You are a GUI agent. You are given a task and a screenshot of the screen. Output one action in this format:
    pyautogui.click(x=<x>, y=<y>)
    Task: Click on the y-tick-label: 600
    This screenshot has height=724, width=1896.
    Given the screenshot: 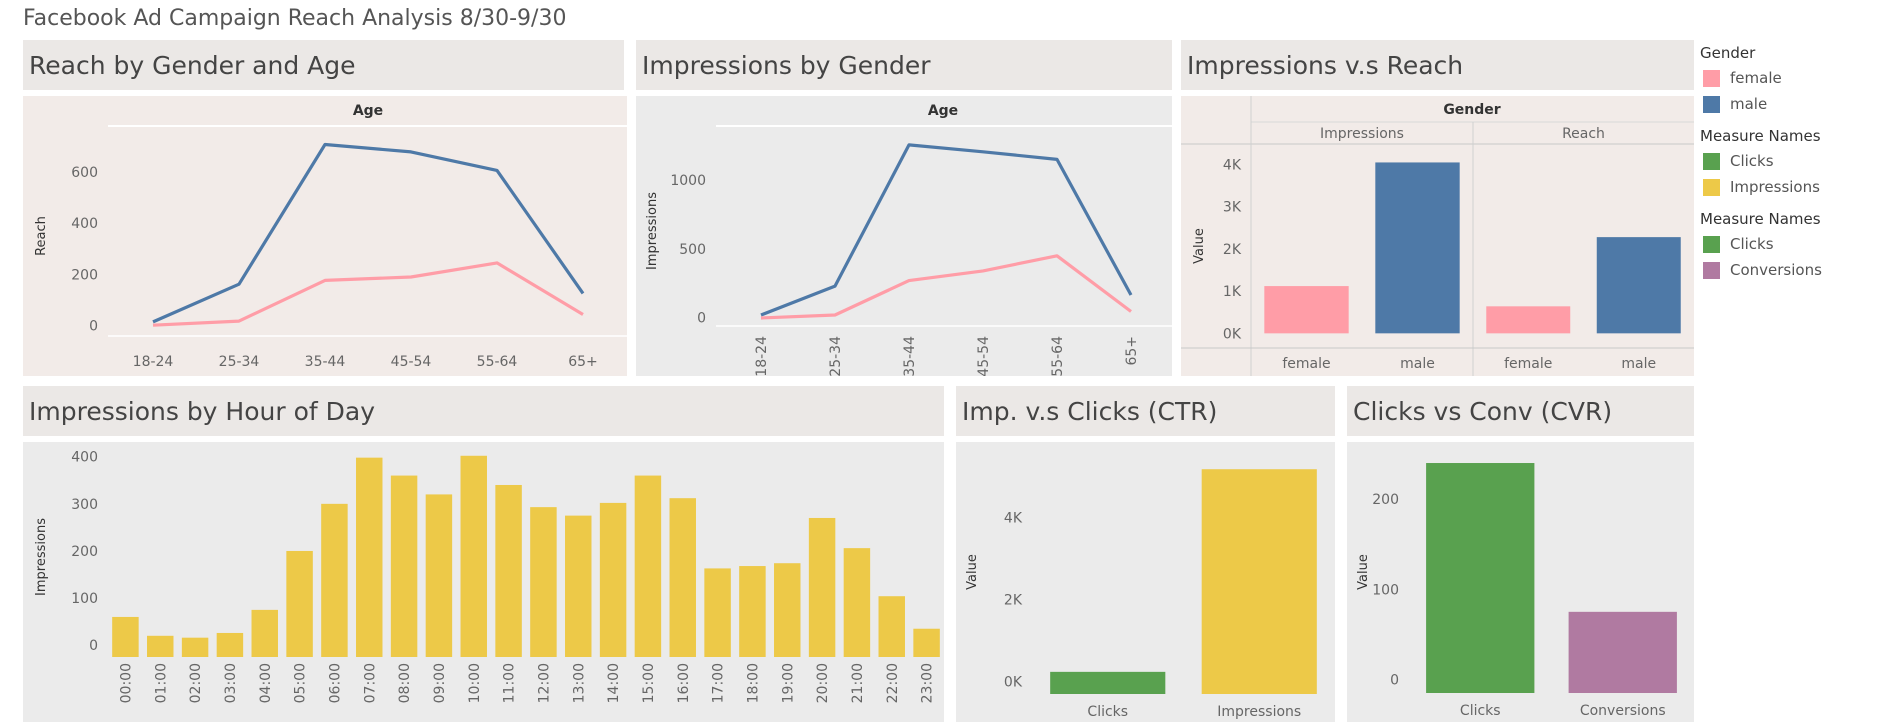 What is the action you would take?
    pyautogui.click(x=84, y=173)
    